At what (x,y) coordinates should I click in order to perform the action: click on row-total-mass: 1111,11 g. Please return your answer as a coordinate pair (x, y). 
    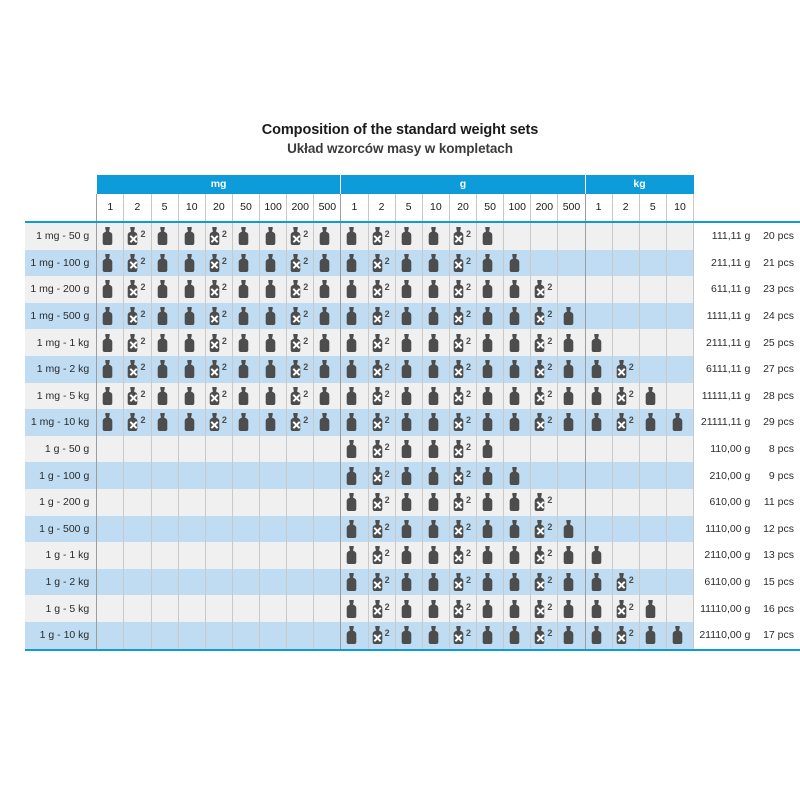
    Looking at the image, I should click on (728, 316).